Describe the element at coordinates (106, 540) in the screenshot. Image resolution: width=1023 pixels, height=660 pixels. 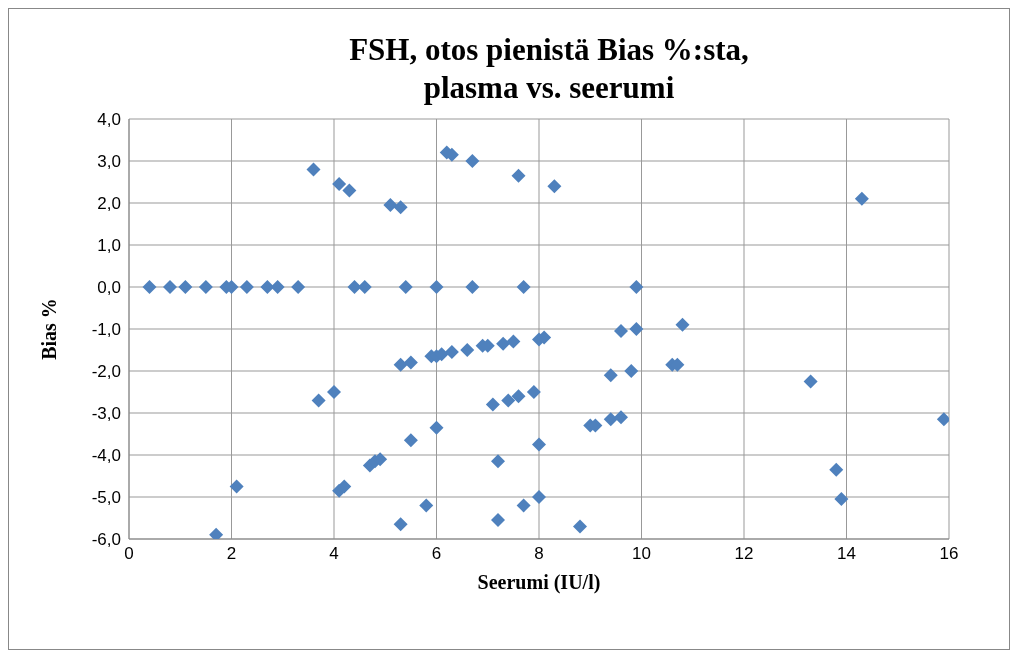
I see `y-tick-label: -6,0` at that location.